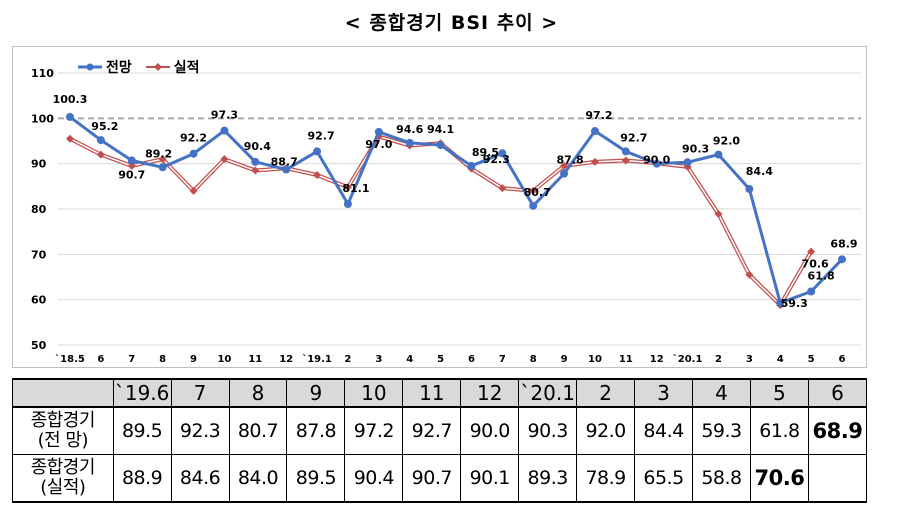  What do you see at coordinates (837, 478) in the screenshot?
I see `table-cell` at bounding box center [837, 478].